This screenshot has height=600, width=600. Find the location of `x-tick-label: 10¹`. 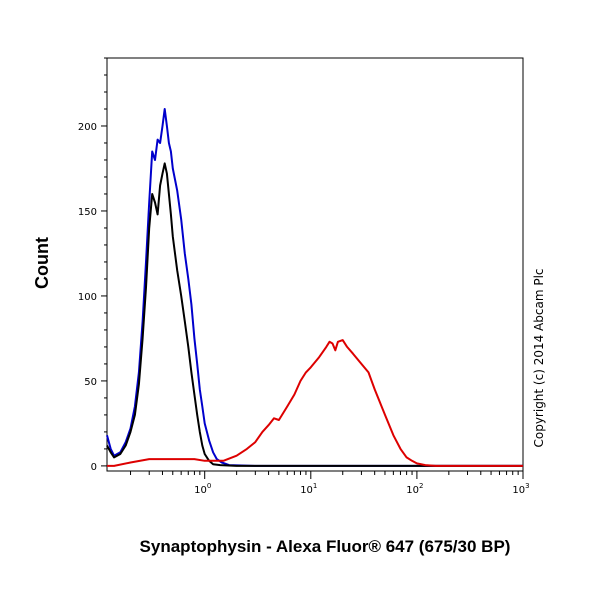

x-tick-label: 10¹ is located at coordinates (308, 489).